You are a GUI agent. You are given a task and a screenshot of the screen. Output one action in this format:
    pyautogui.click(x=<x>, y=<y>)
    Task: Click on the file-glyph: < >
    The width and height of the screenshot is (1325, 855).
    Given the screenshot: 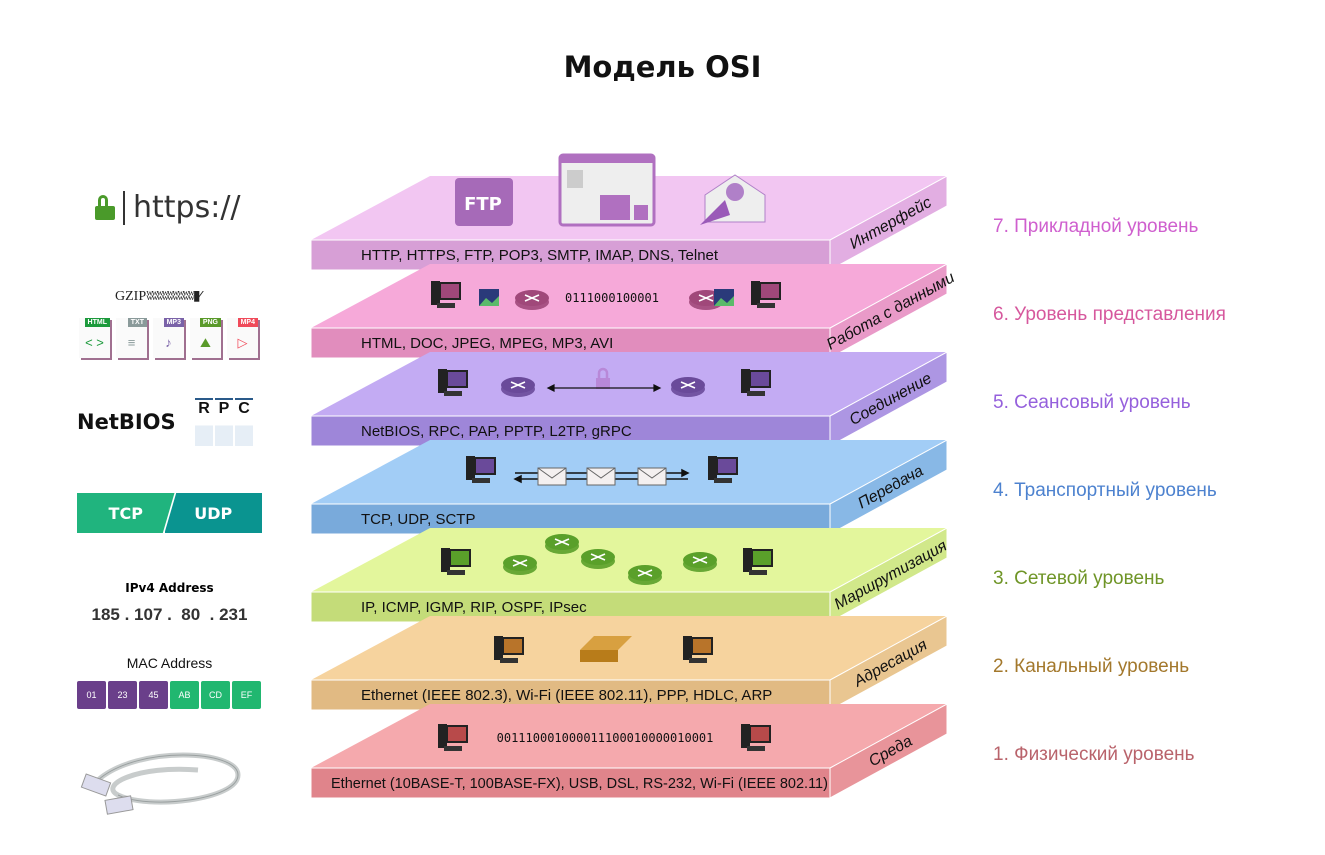 What is the action you would take?
    pyautogui.click(x=94, y=342)
    